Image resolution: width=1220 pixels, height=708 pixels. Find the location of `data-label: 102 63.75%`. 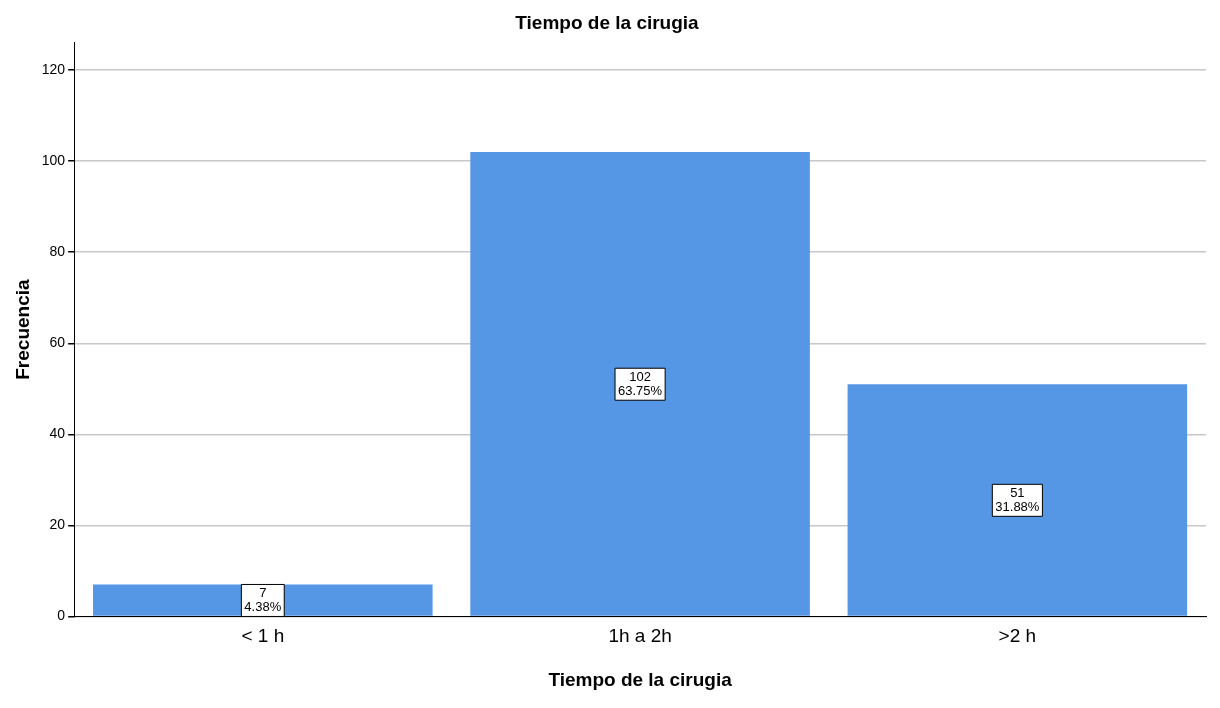

data-label: 102 63.75% is located at coordinates (640, 383).